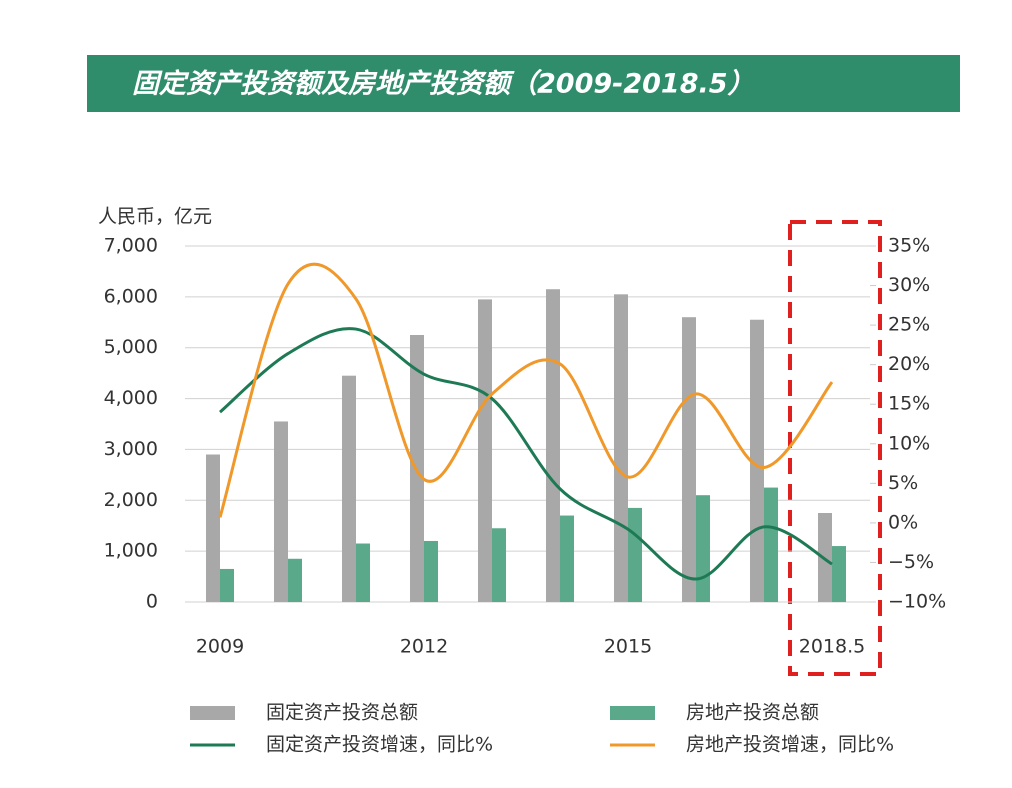  I want to click on y2-tick-label: 30%, so click(909, 285).